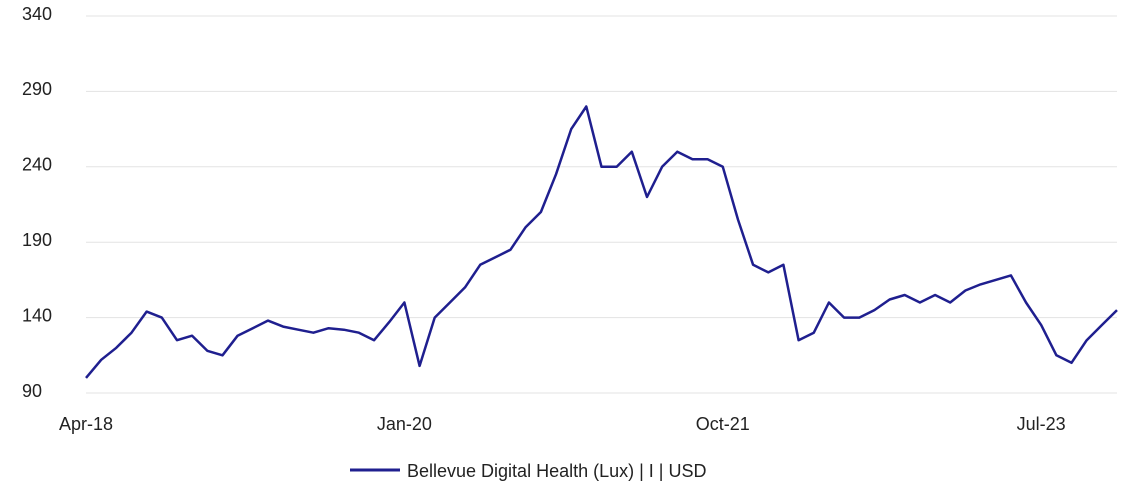 The height and width of the screenshot is (490, 1130). What do you see at coordinates (404, 424) in the screenshot?
I see `x-tick-label: Jan-20` at bounding box center [404, 424].